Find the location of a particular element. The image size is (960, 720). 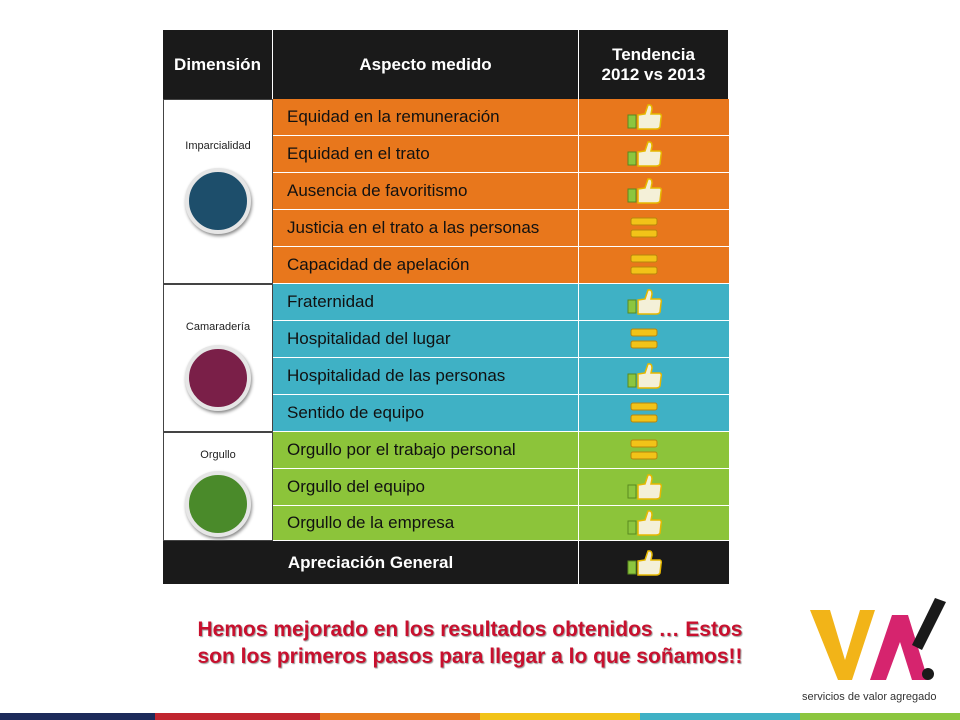

aspect-cell: Hospitalidad del lugar is located at coordinates (426, 339).